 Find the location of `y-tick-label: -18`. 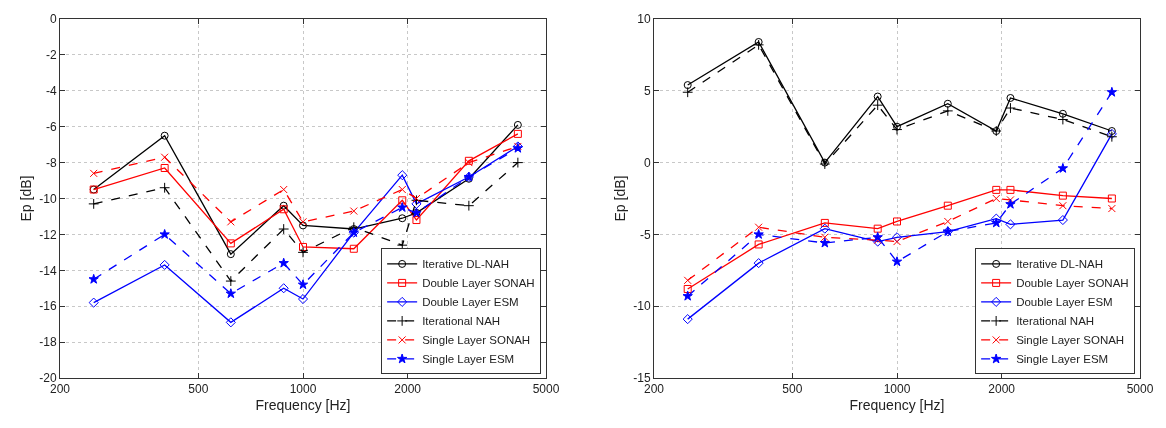

y-tick-label: -18 is located at coordinates (48, 342).